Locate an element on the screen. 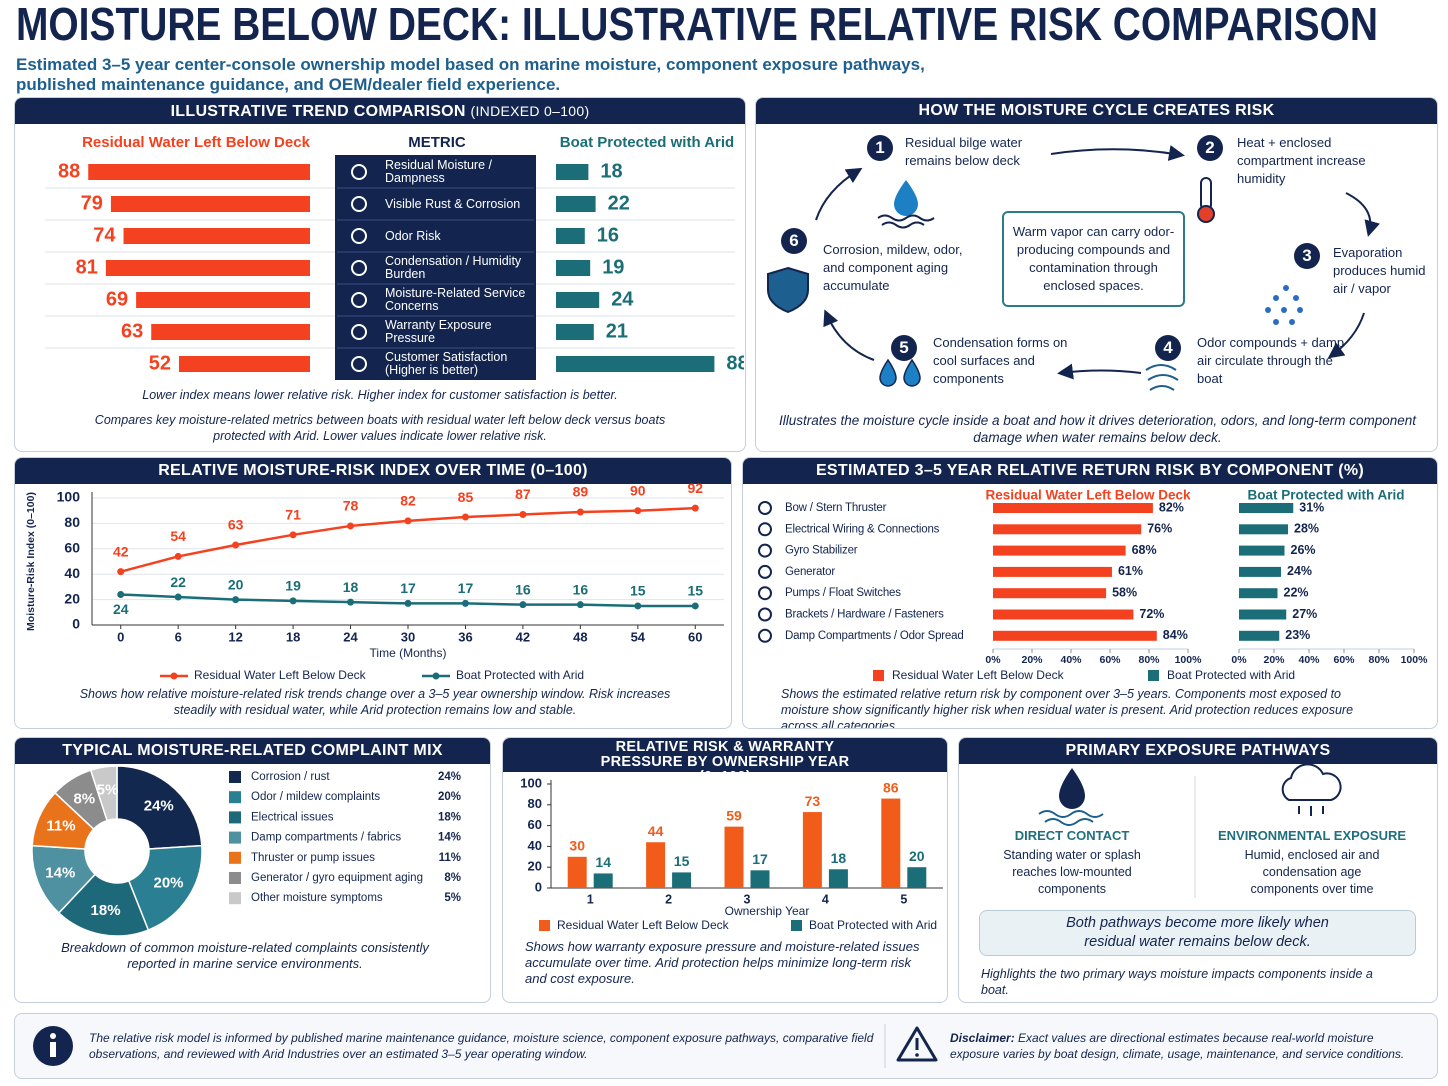  vapor-icon is located at coordinates (1284, 305).